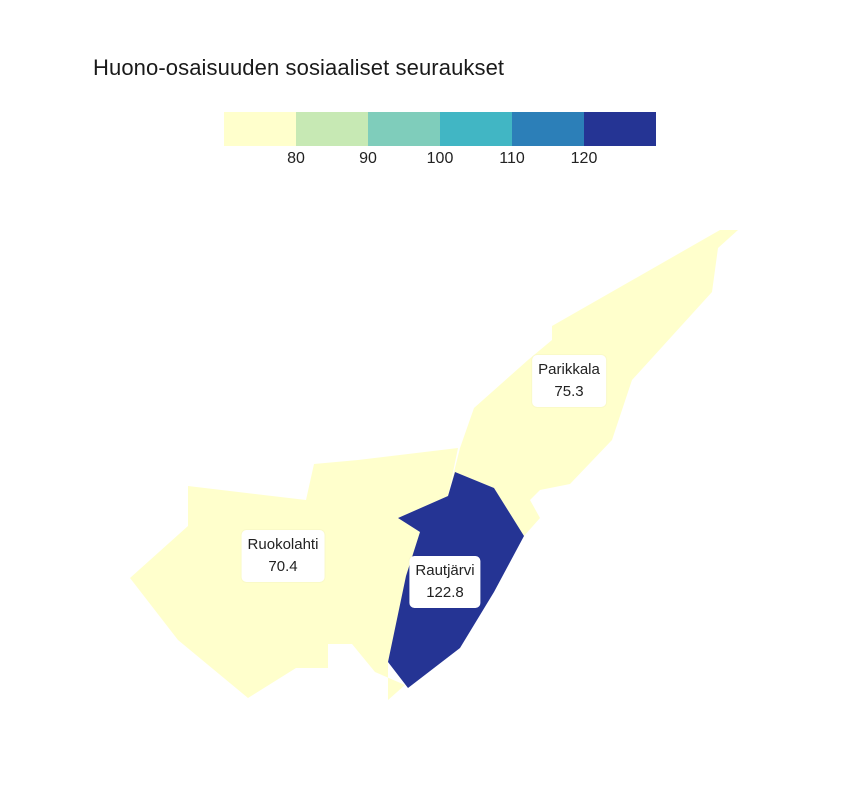 The width and height of the screenshot is (864, 792). What do you see at coordinates (584, 158) in the screenshot?
I see `legend-tick-label: 120` at bounding box center [584, 158].